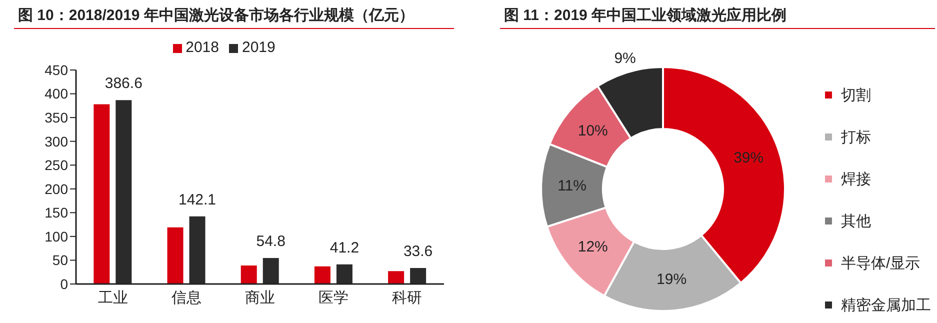 The image size is (937, 323). What do you see at coordinates (186, 298) in the screenshot?
I see `x-tick-label: 信息` at bounding box center [186, 298].